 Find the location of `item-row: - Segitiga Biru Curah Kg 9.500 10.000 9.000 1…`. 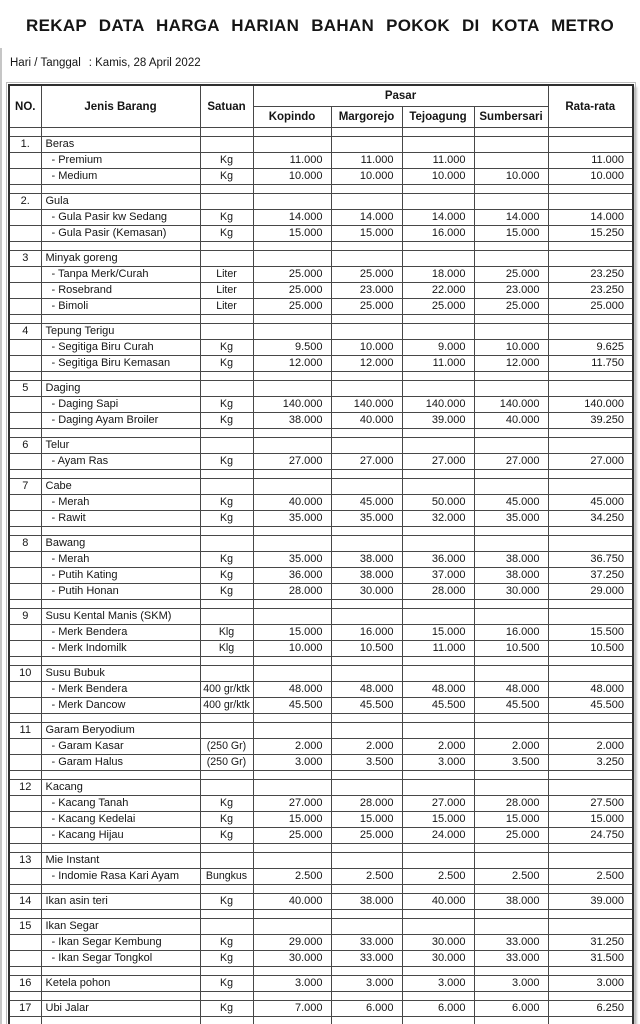

item-row: - Segitiga Biru Curah Kg 9.500 10.000 9.000 1… is located at coordinates (321, 347).